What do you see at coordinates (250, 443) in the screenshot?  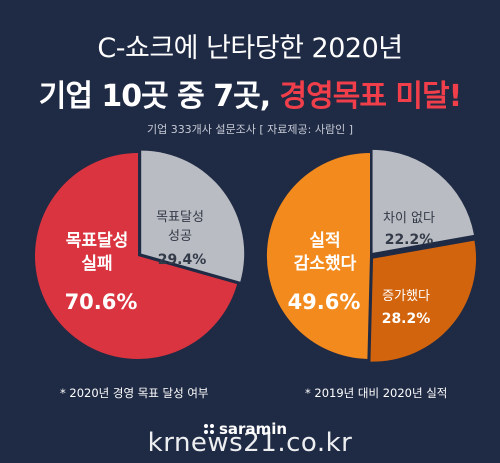 I see `watermark: krnews21.co.kr` at bounding box center [250, 443].